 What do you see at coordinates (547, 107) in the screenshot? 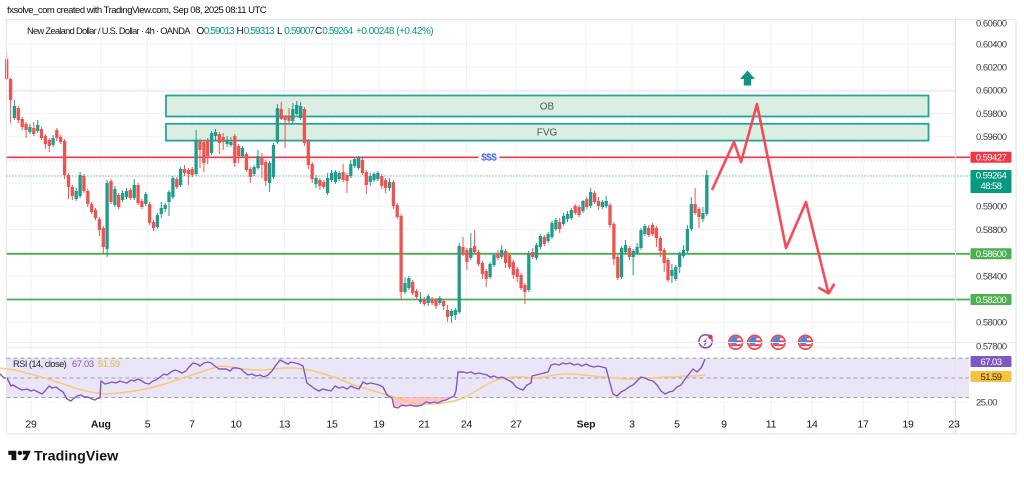
I see `svg-text: OB` at bounding box center [547, 107].